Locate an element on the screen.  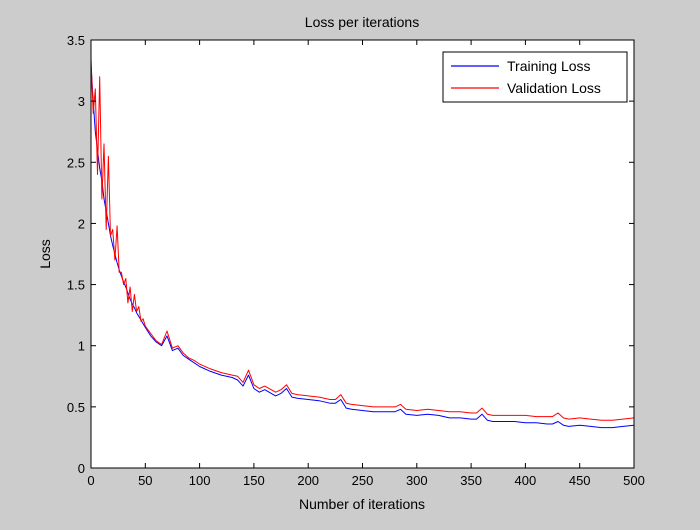
y-tick-label: 3 is located at coordinates (81, 101).